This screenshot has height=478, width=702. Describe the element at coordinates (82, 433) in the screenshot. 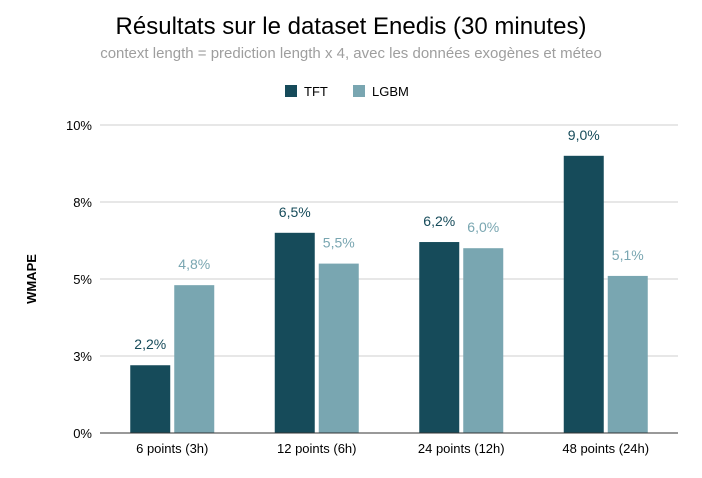

I see `y-tick-label: 0%` at that location.